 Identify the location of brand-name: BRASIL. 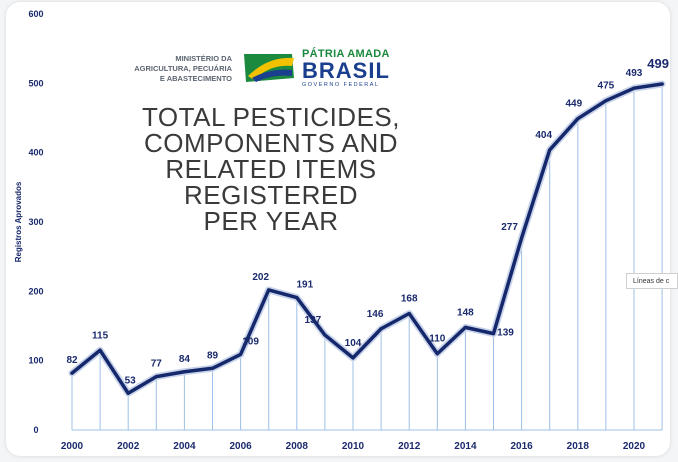
(346, 70).